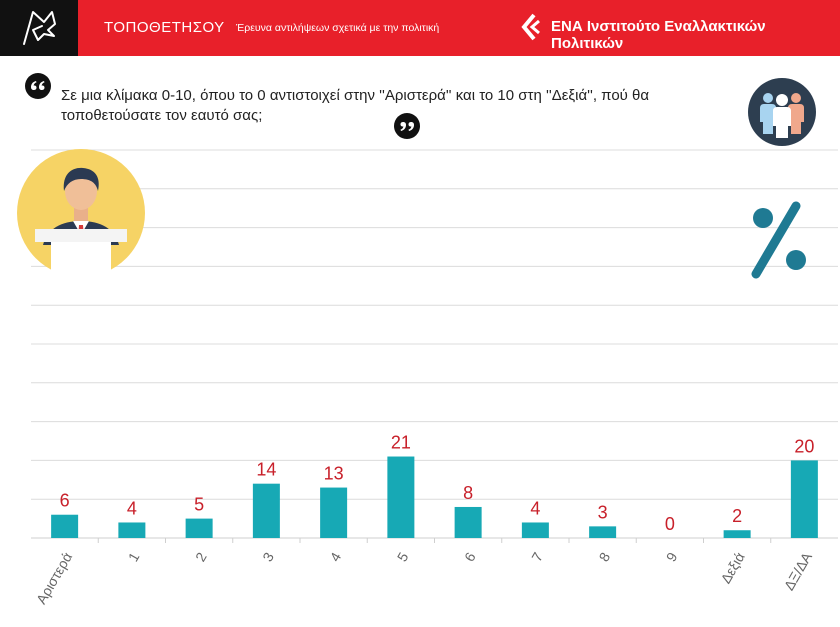  I want to click on data-label: 2, so click(737, 516).